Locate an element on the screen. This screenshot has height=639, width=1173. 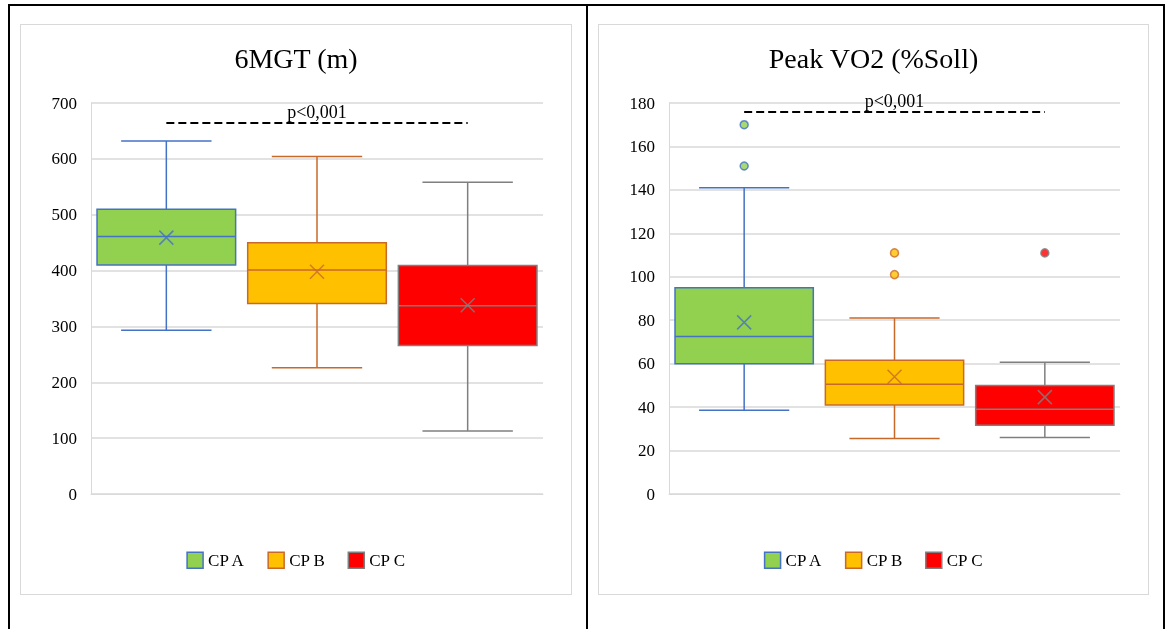
y-tick-label: 120 is located at coordinates (642, 233).